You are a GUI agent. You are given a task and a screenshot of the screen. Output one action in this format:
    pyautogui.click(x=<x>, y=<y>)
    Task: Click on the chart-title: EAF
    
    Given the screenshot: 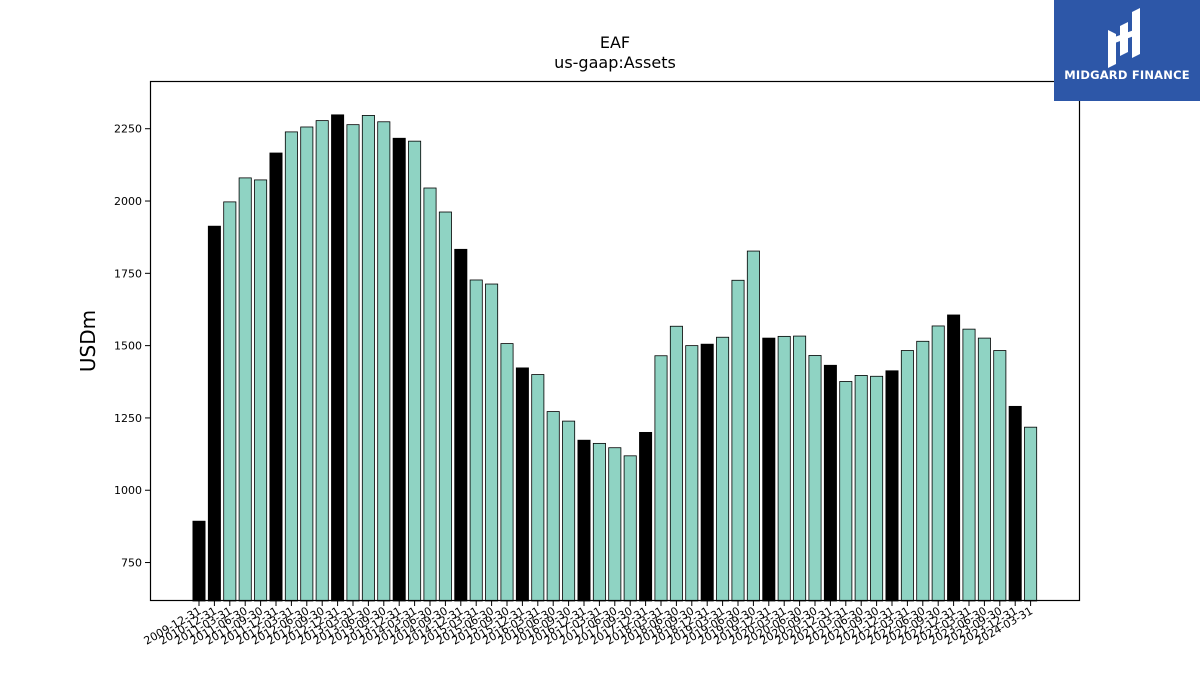 What is the action you would take?
    pyautogui.click(x=615, y=42)
    